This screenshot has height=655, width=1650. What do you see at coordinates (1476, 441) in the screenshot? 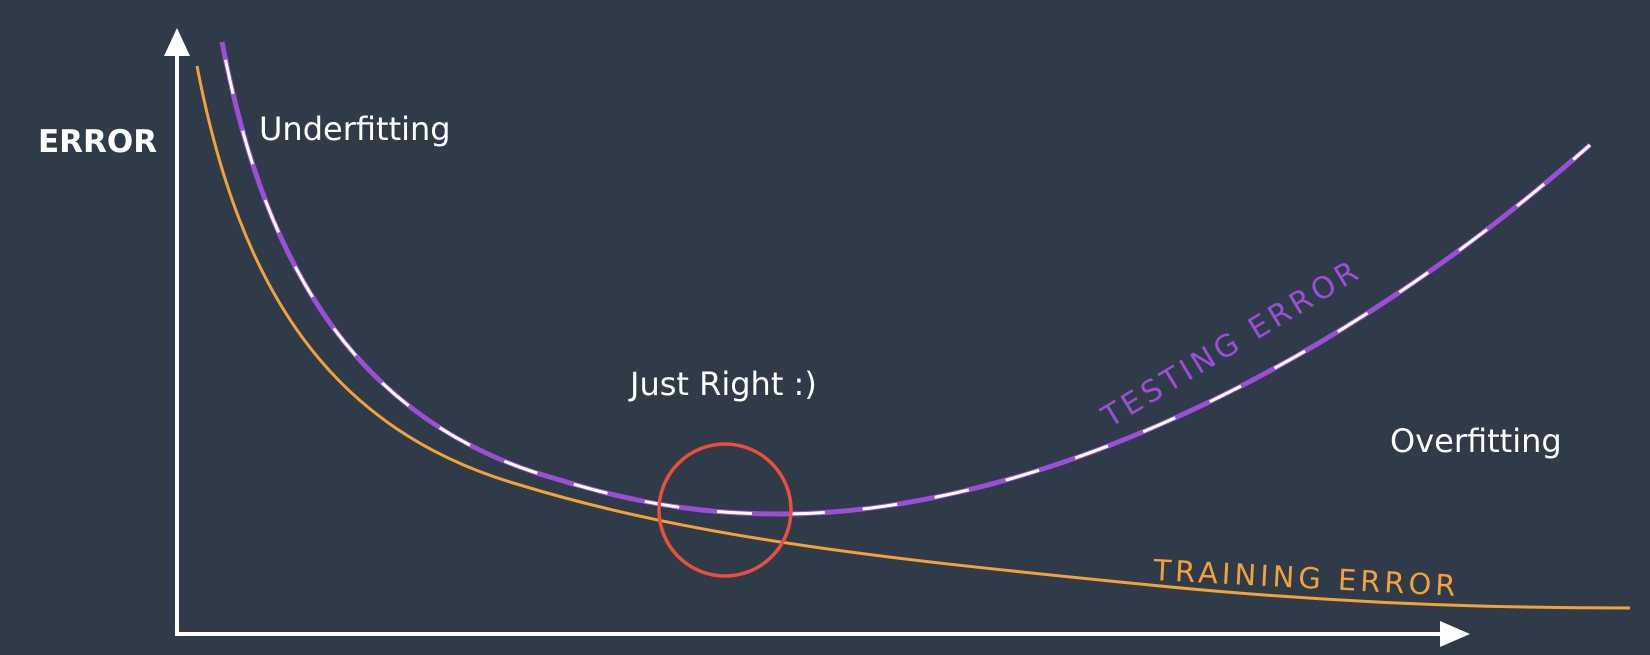
I see `overfitting-label: Overfitting` at bounding box center [1476, 441].